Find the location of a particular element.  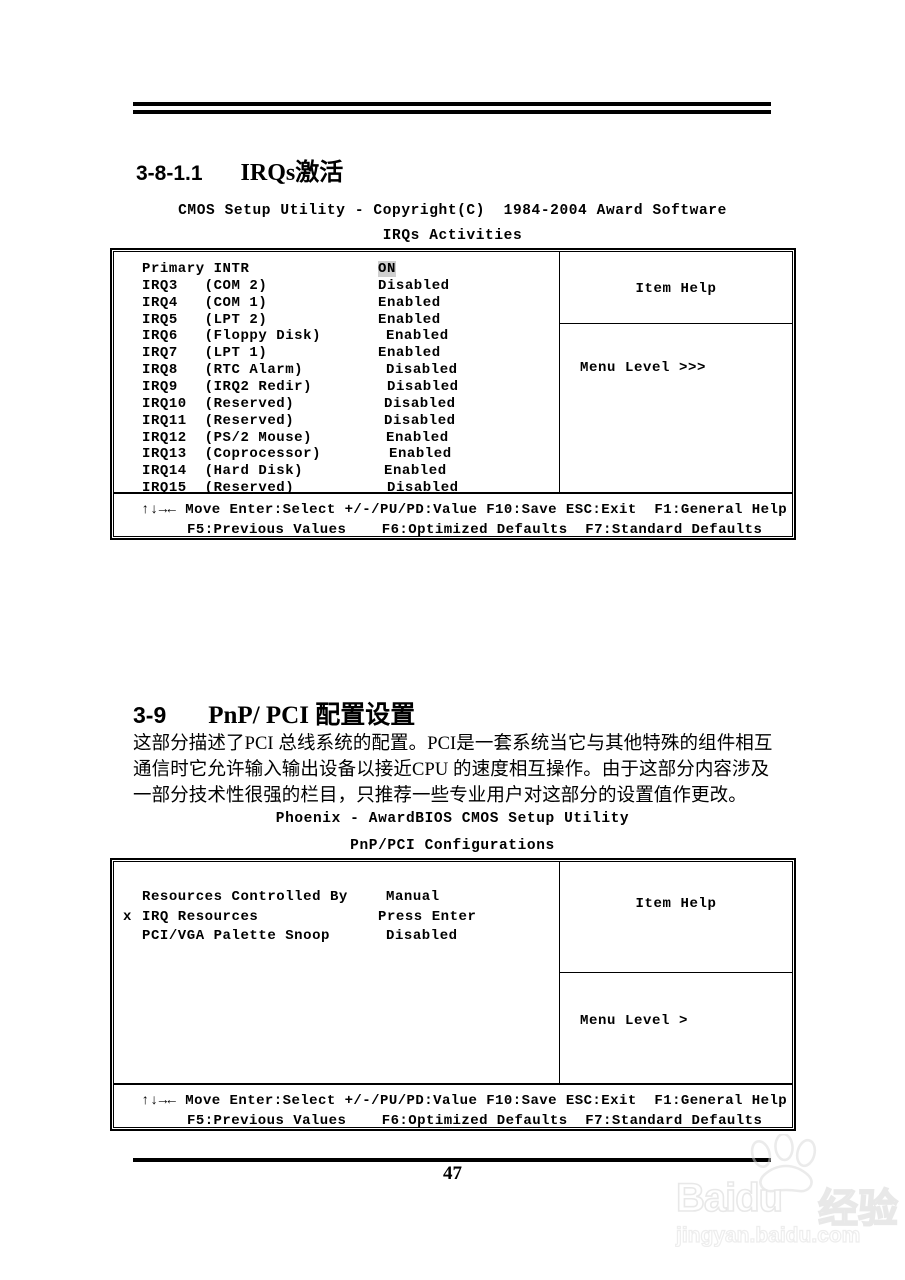

bios-setting-row: IRQ6 (Floppy Disk) Enabled is located at coordinates (336, 336).